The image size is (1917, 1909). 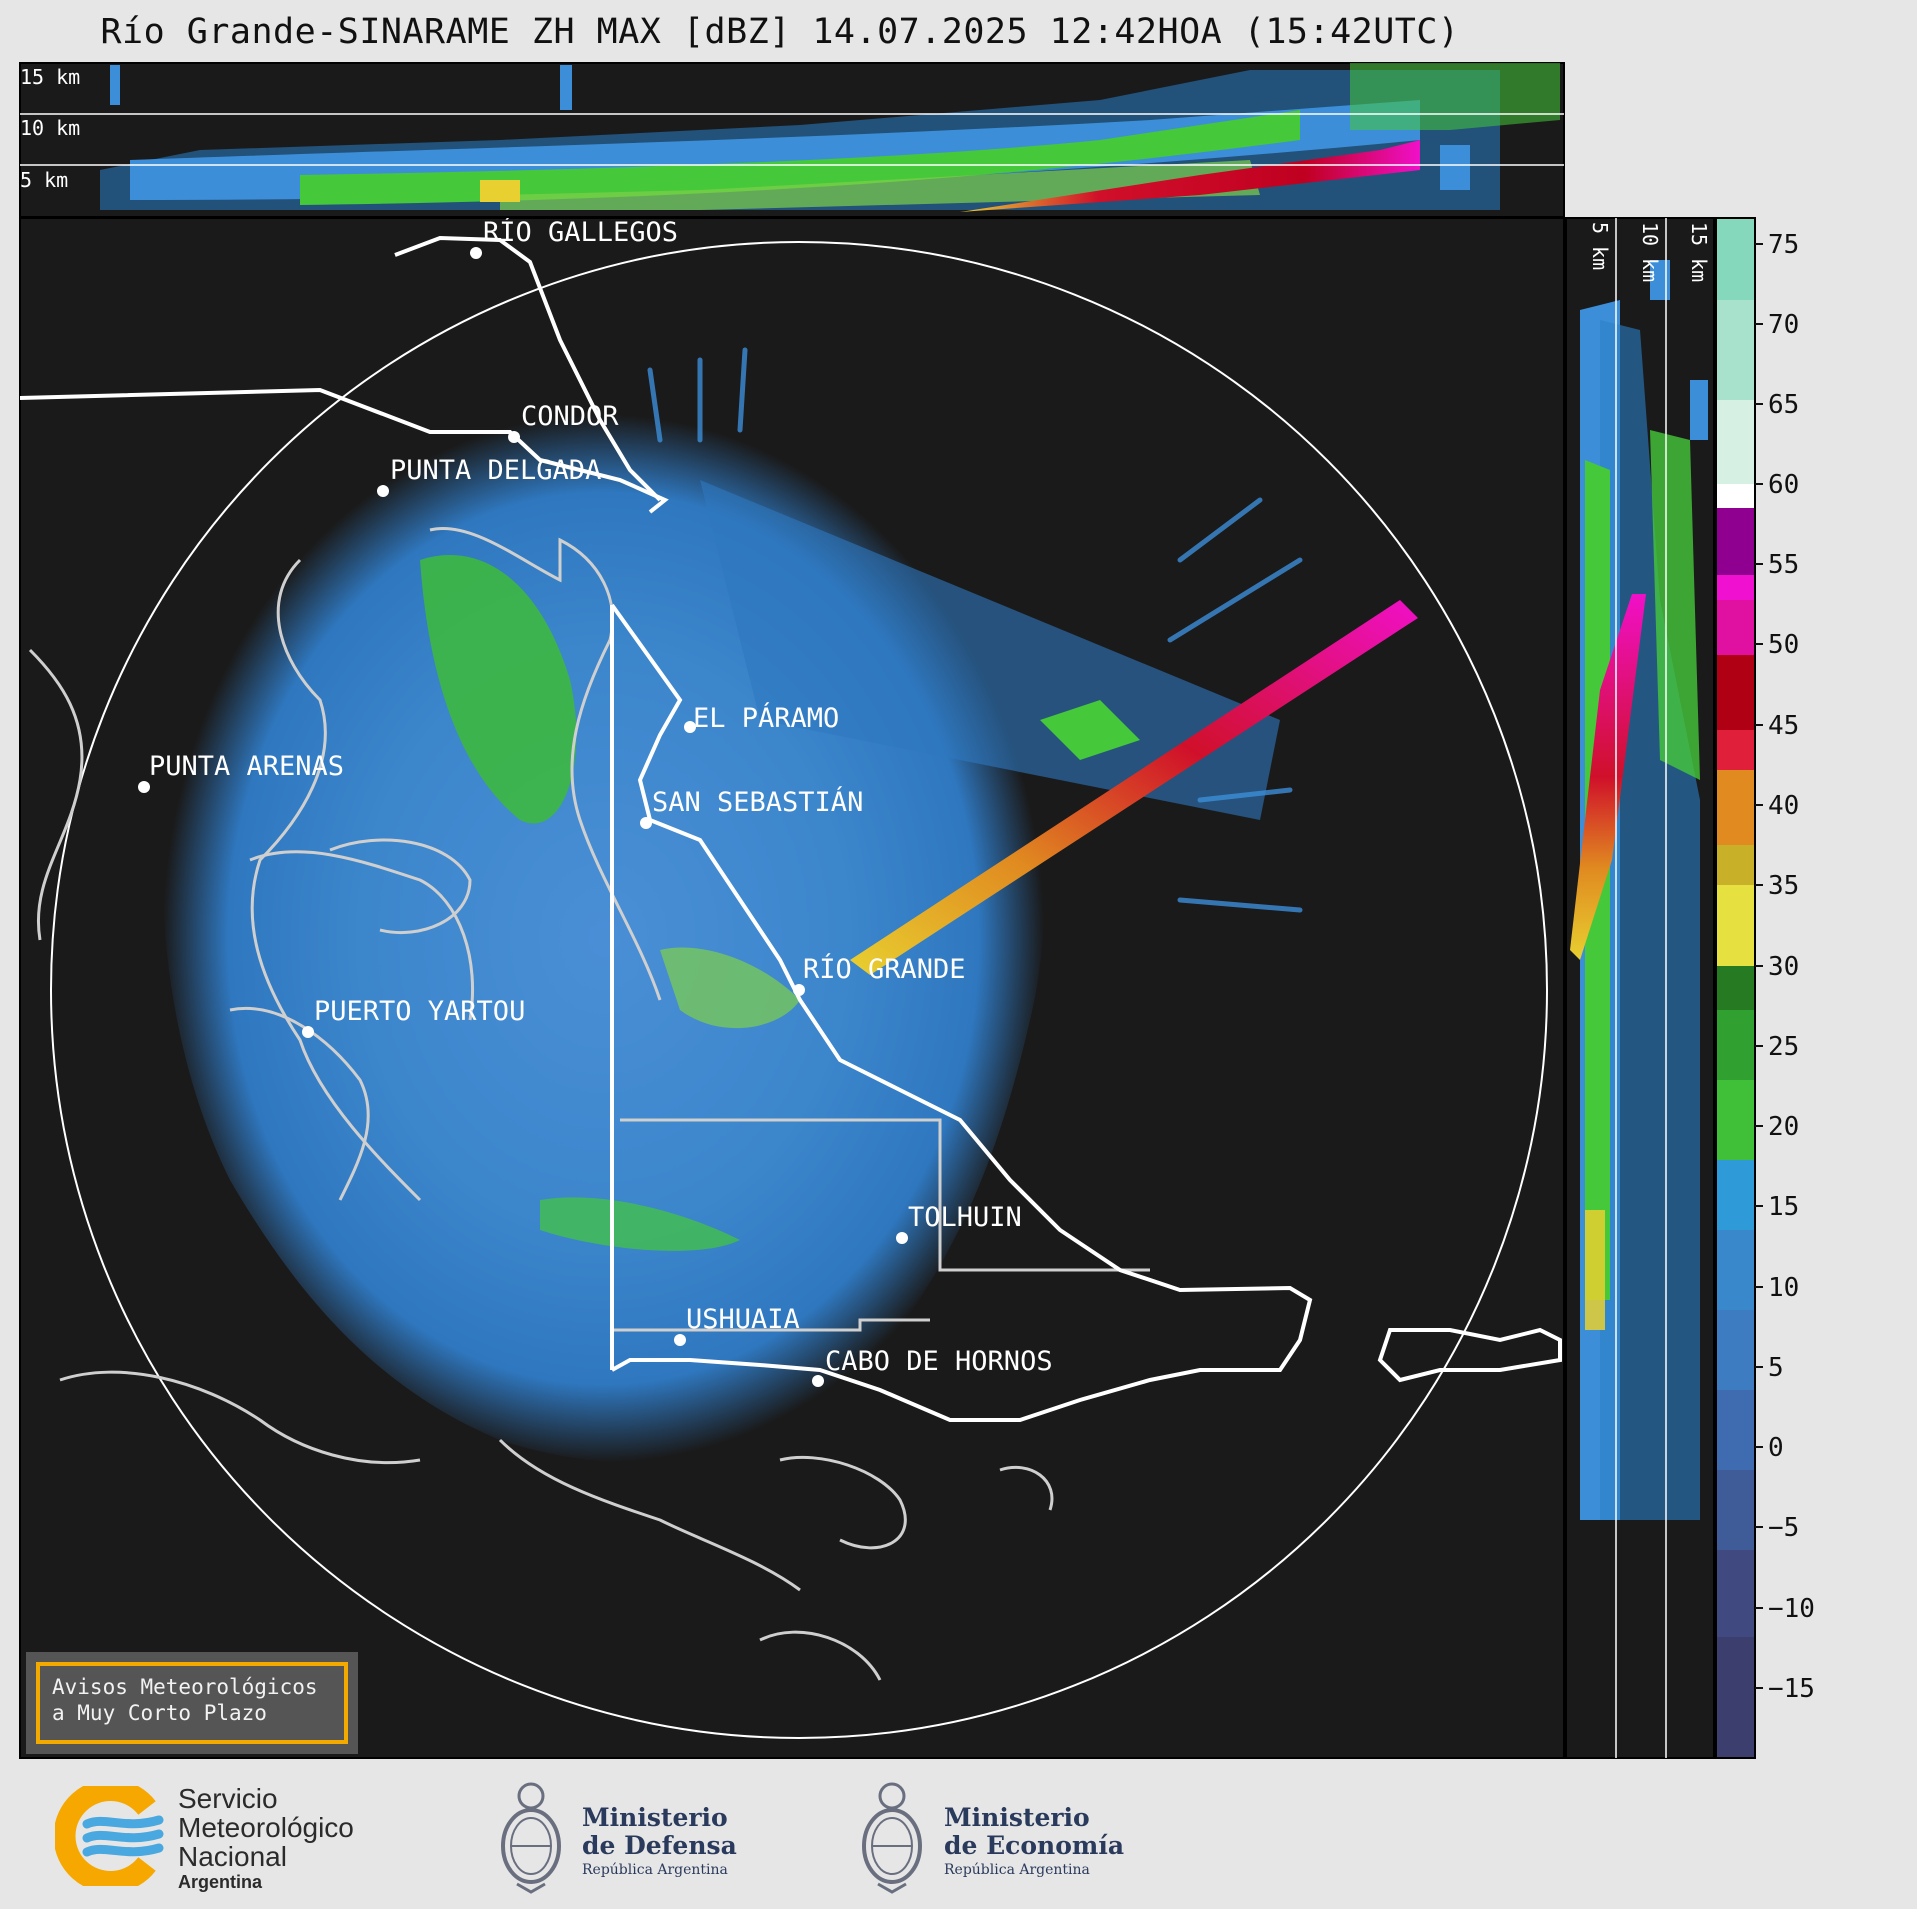 What do you see at coordinates (757, 802) in the screenshot?
I see `svg-text: SAN SEBASTIÁN` at bounding box center [757, 802].